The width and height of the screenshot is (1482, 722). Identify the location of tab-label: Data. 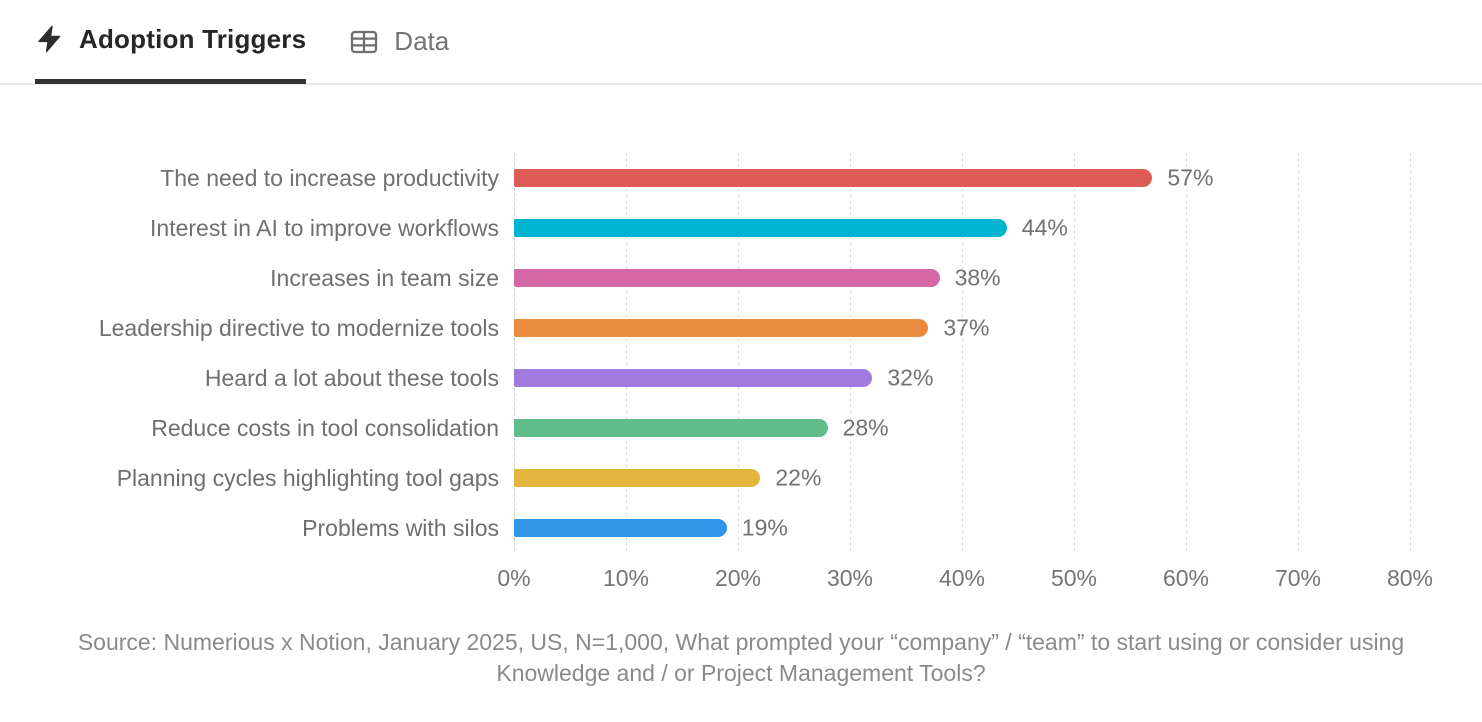
(422, 41).